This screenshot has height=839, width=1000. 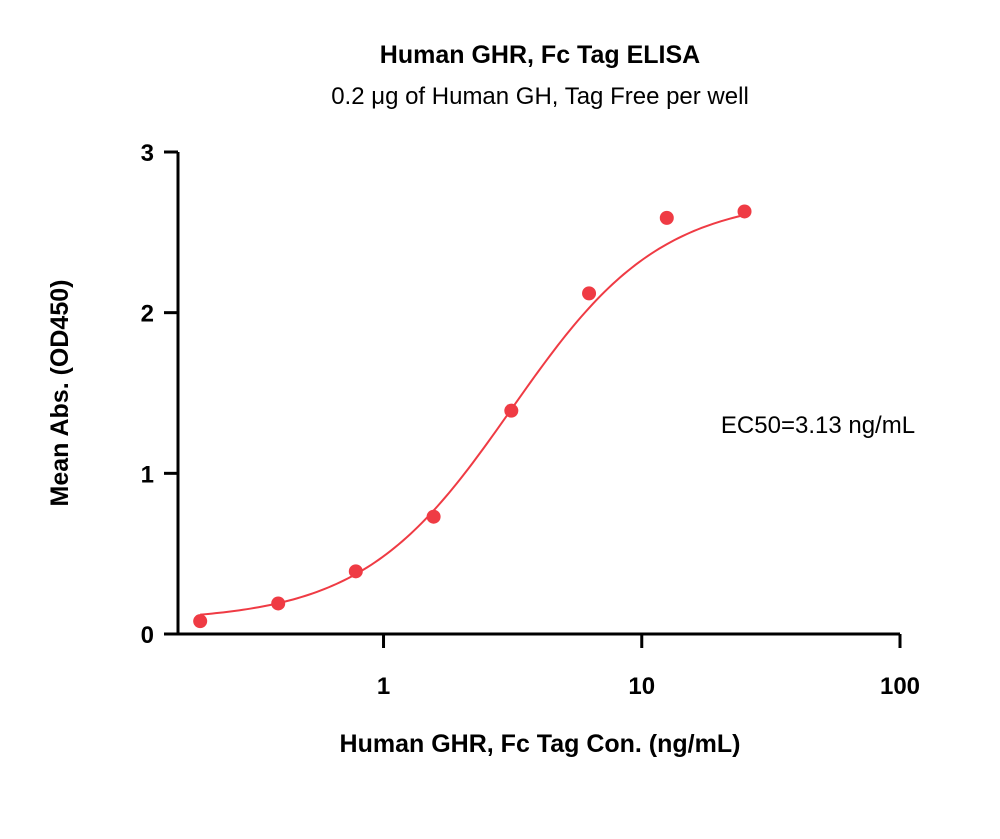 I want to click on y-axis-label: Mean Abs. (OD450), so click(x=60, y=393).